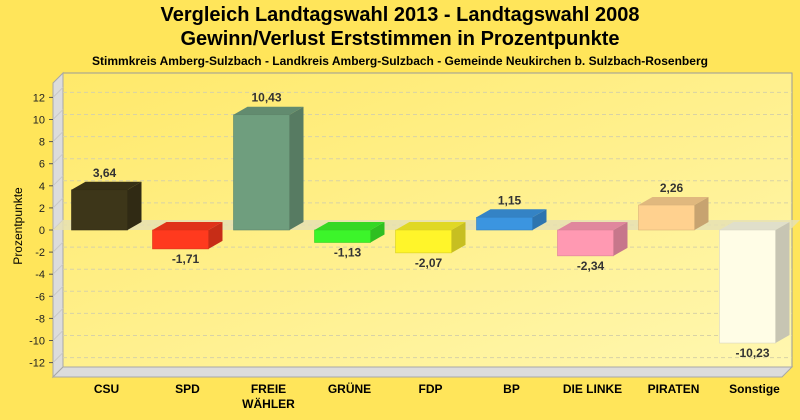 Image resolution: width=800 pixels, height=420 pixels. Describe the element at coordinates (42, 187) in the screenshot. I see `y-tick-label: 4` at that location.